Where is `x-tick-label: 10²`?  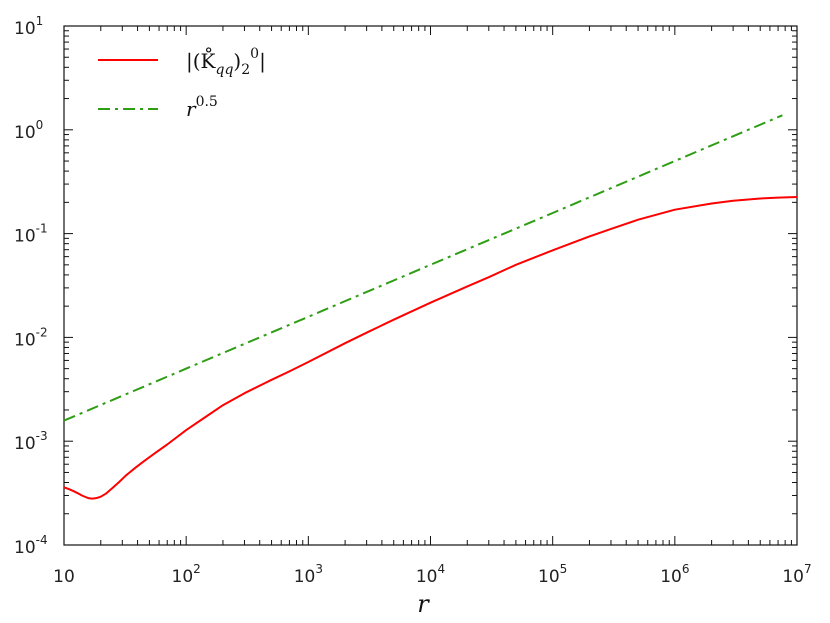 x-tick-label: 10² is located at coordinates (186, 574).